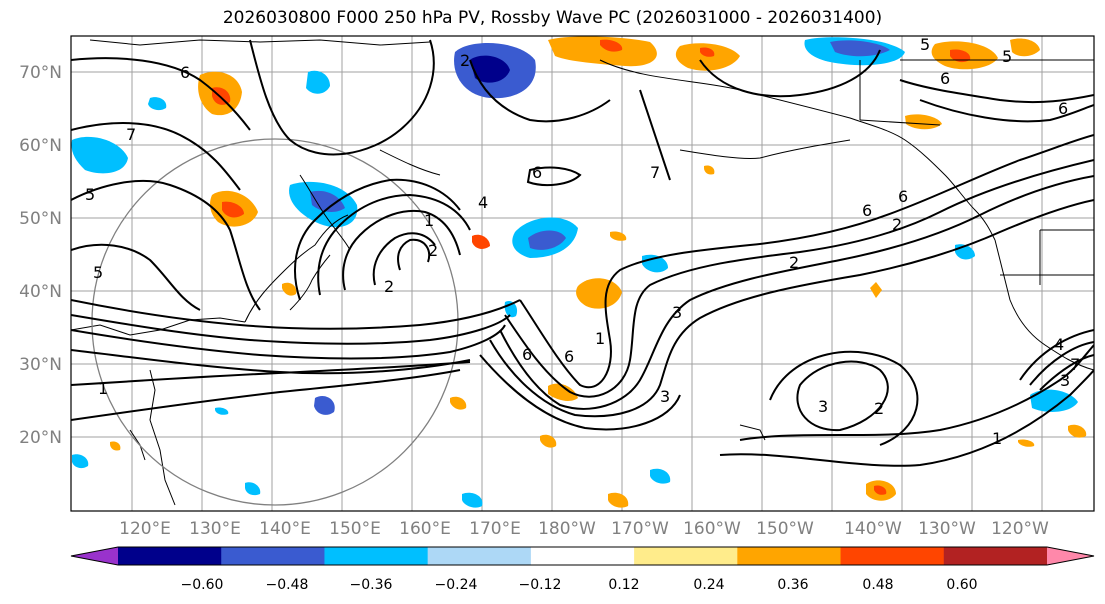  What do you see at coordinates (202, 585) in the screenshot?
I see `colorbar-tick-label: −0.60` at bounding box center [202, 585].